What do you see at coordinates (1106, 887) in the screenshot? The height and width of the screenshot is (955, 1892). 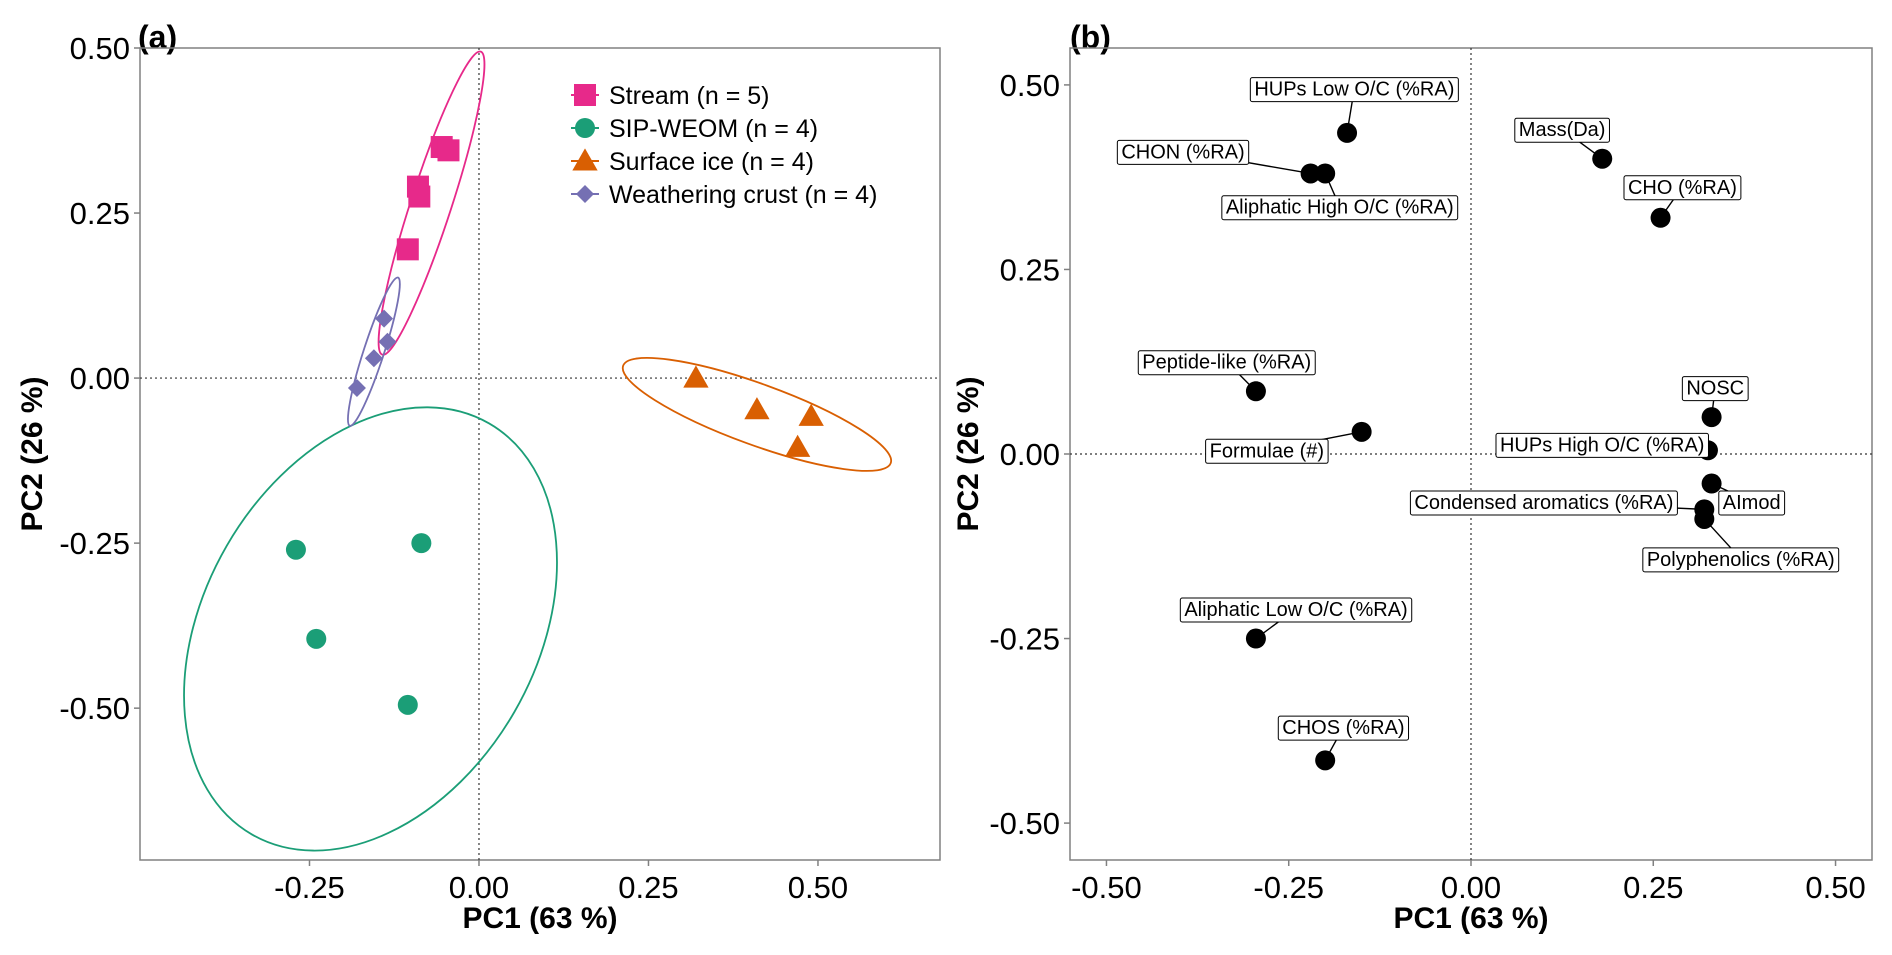 I see `panel-b-x-tick-label: -0.50` at bounding box center [1106, 887].